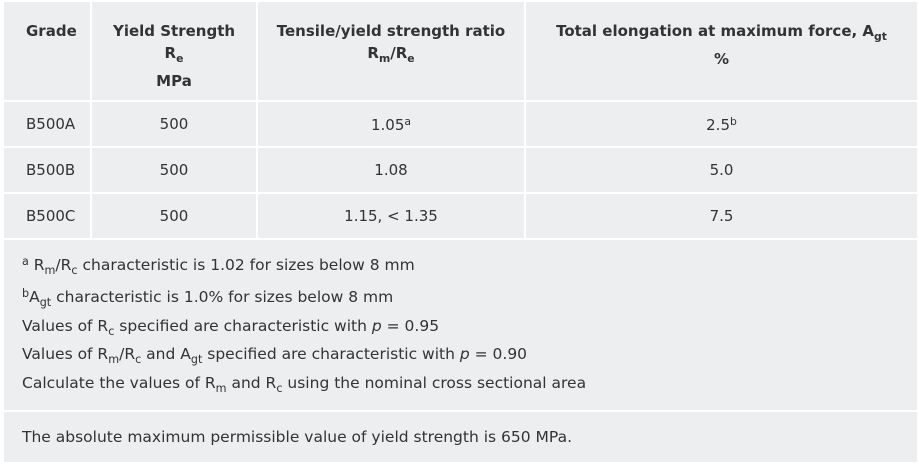 The height and width of the screenshot is (464, 919). What do you see at coordinates (715, 31) in the screenshot?
I see `text-run: Total elongation at maximum force, A` at bounding box center [715, 31].